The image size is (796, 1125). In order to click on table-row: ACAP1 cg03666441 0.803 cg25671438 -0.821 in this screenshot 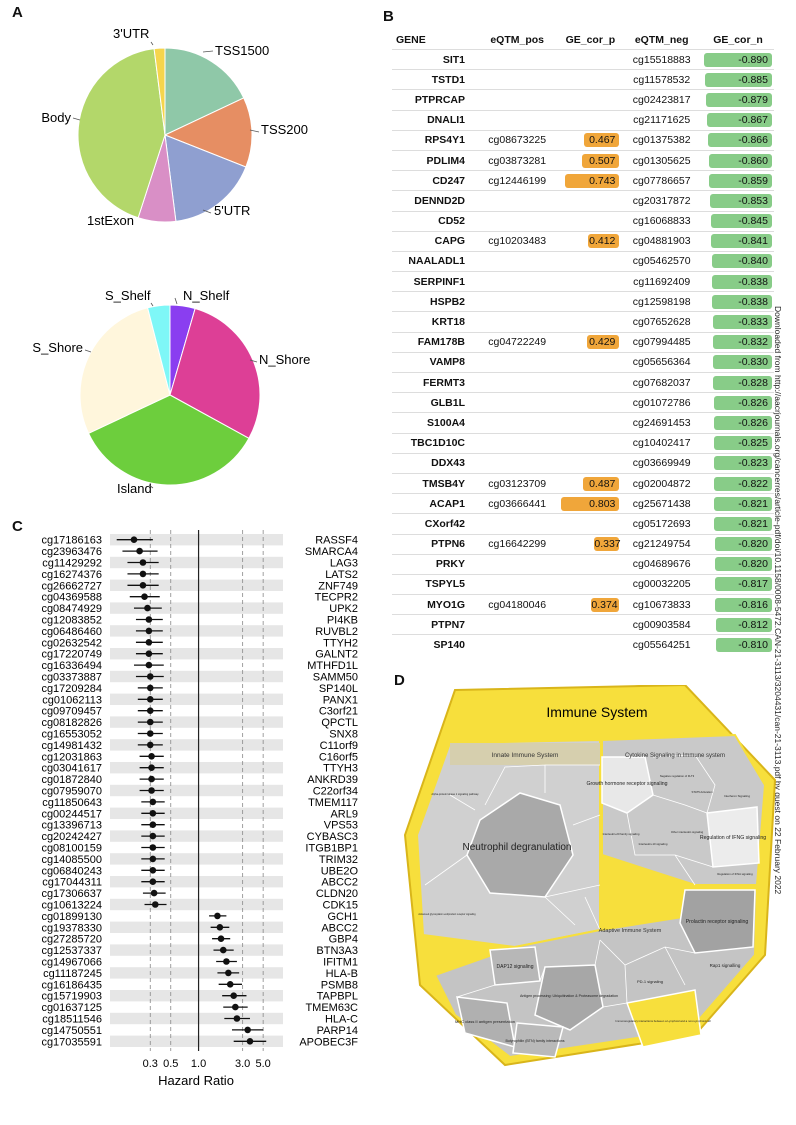, I will do `click(583, 503)`.